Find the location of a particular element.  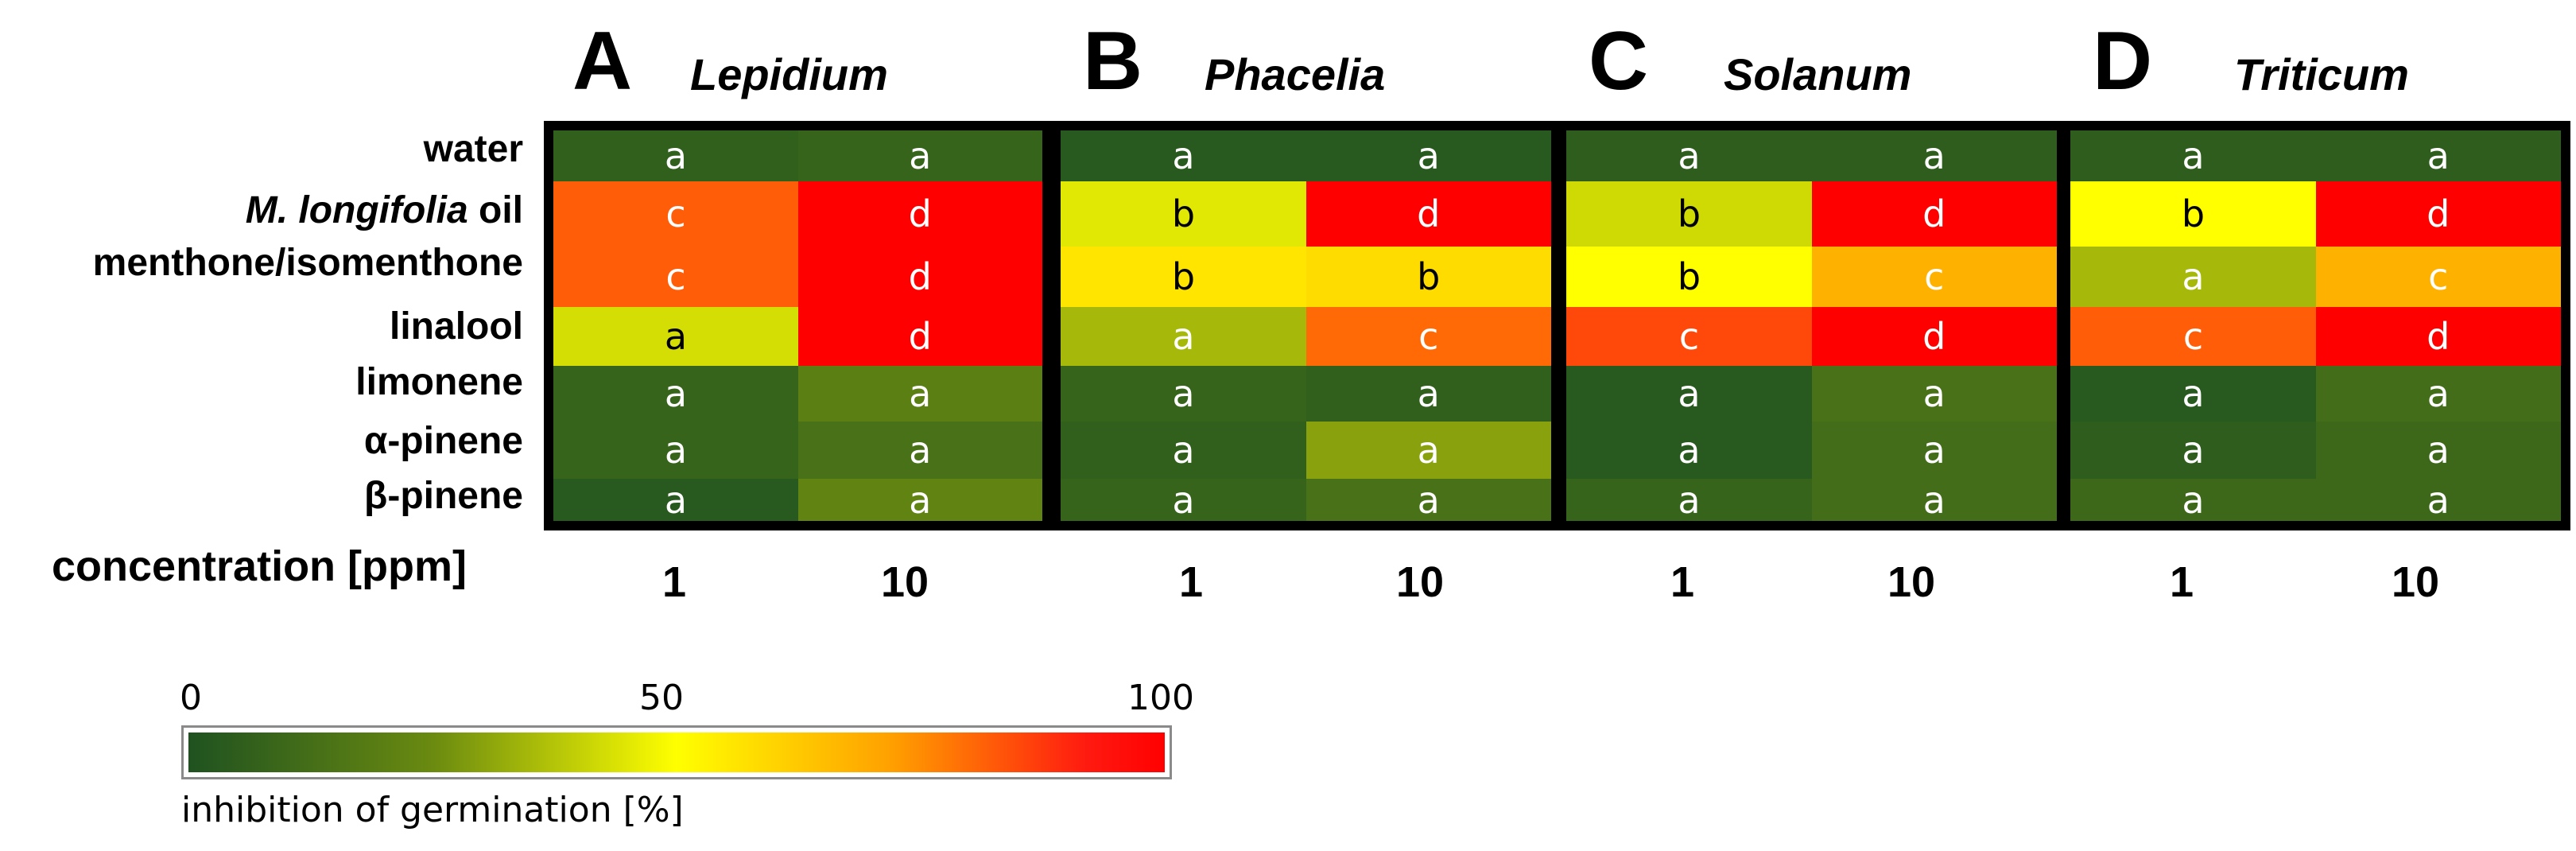

panel-c-title: Solanum is located at coordinates (1818, 74).